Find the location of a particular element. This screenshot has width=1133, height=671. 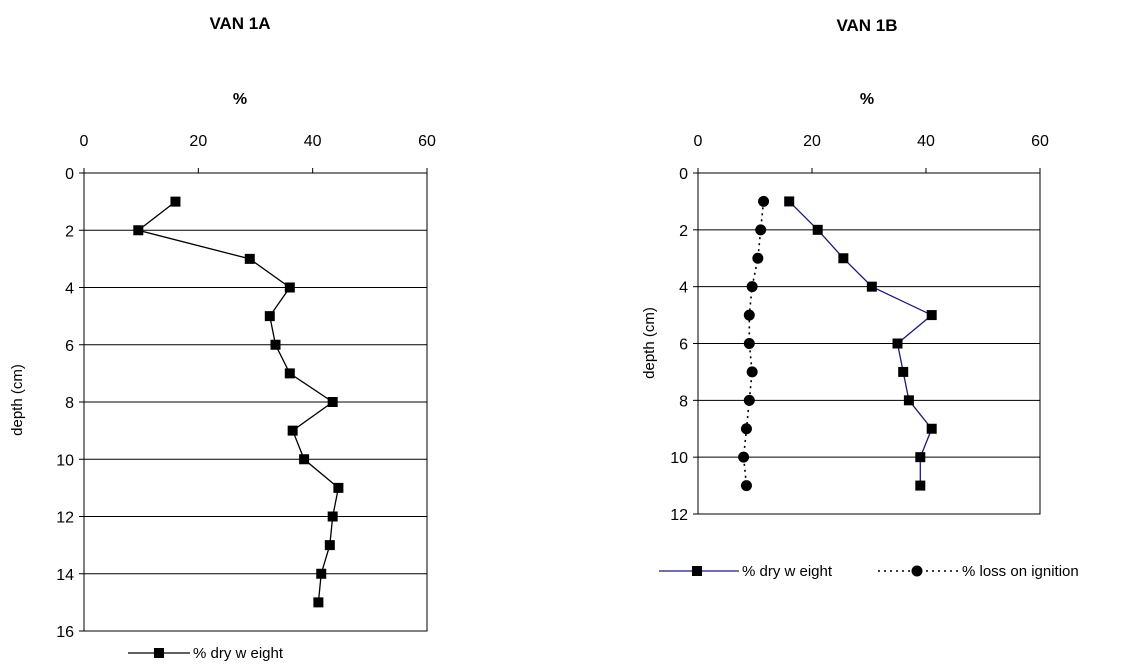

chart-2-y-tick-label-5: 10 is located at coordinates (679, 458).